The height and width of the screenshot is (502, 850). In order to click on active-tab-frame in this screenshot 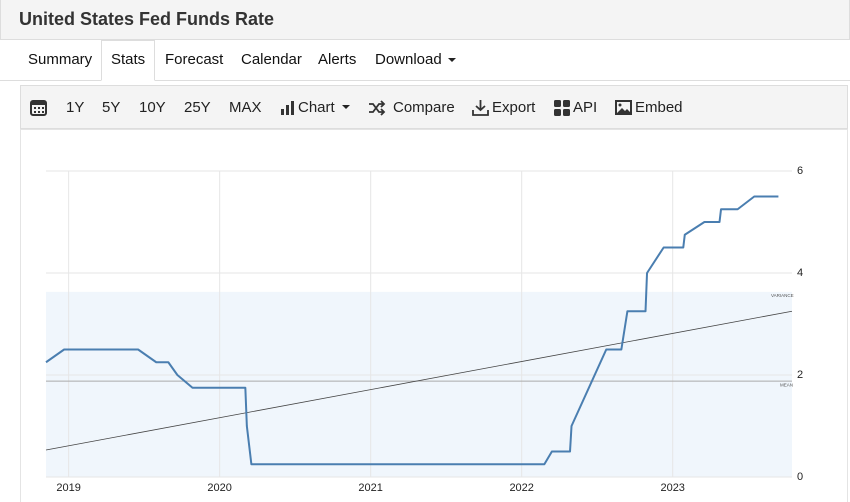, I will do `click(128, 60)`.